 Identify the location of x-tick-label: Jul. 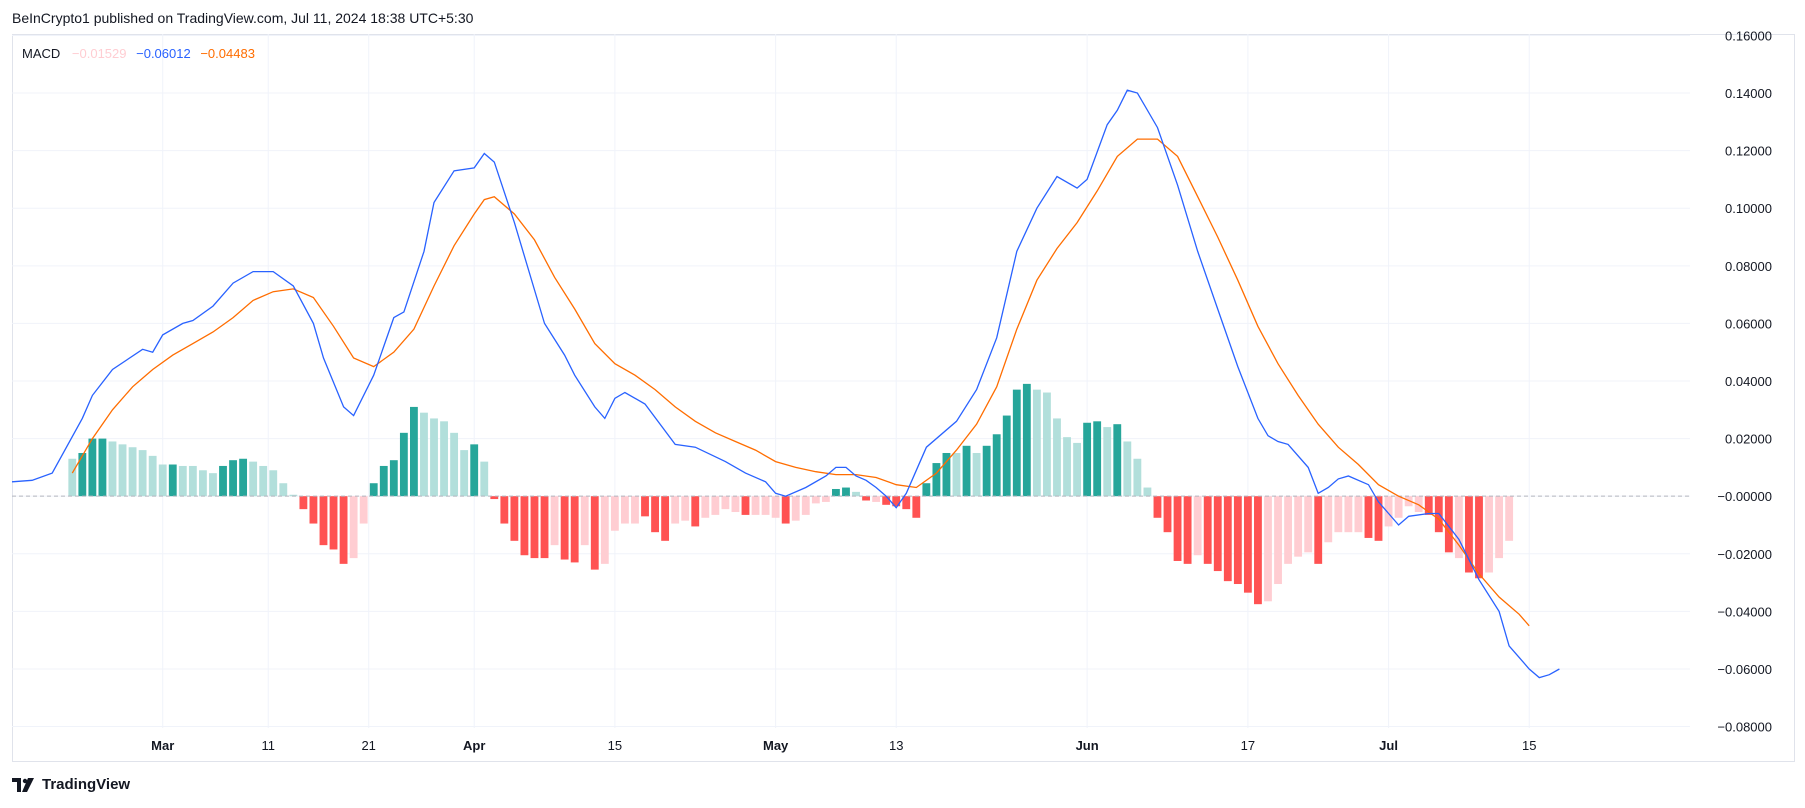
(1388, 745).